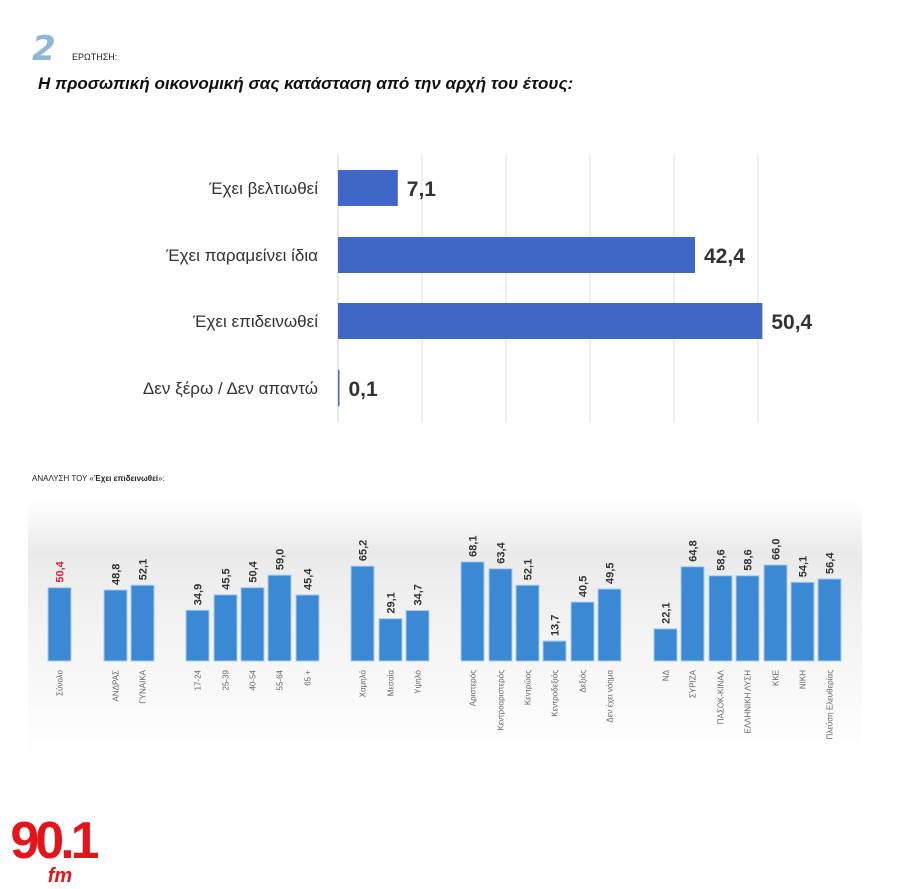  I want to click on category-label: ΑΝΔΡΑΣ, so click(116, 686).